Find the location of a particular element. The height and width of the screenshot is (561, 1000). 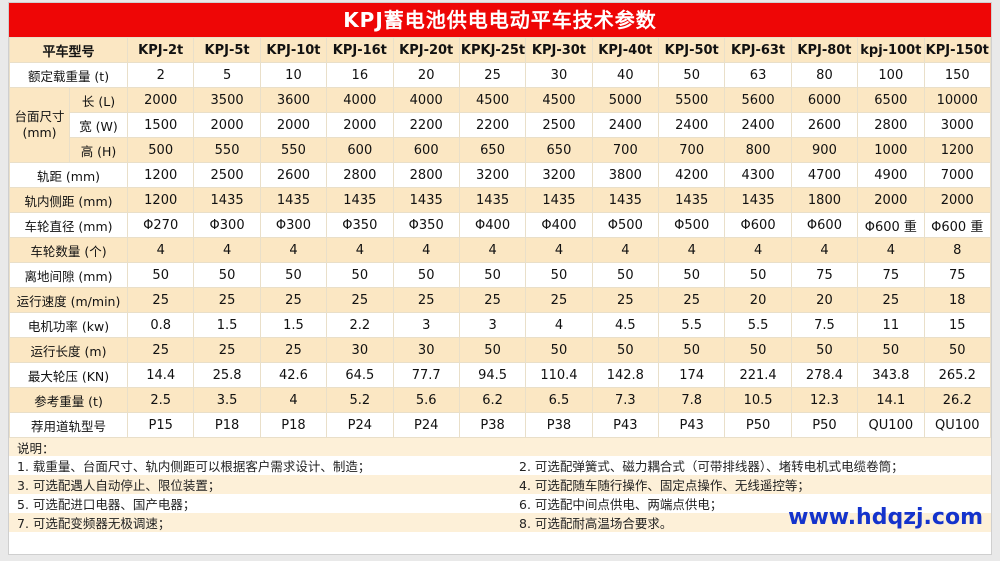

table-corner-label: 平车型号 is located at coordinates (69, 50).